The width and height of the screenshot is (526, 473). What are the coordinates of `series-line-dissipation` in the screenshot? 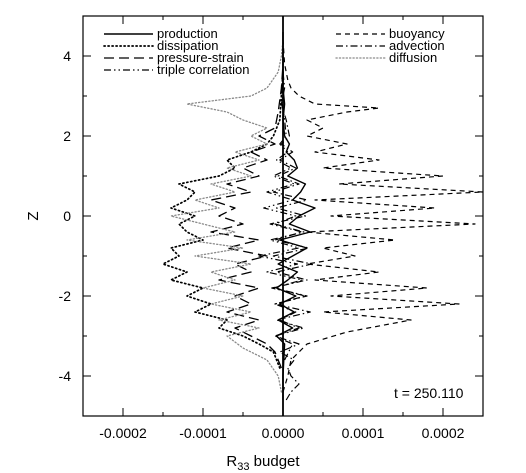 It's located at (223, 220).